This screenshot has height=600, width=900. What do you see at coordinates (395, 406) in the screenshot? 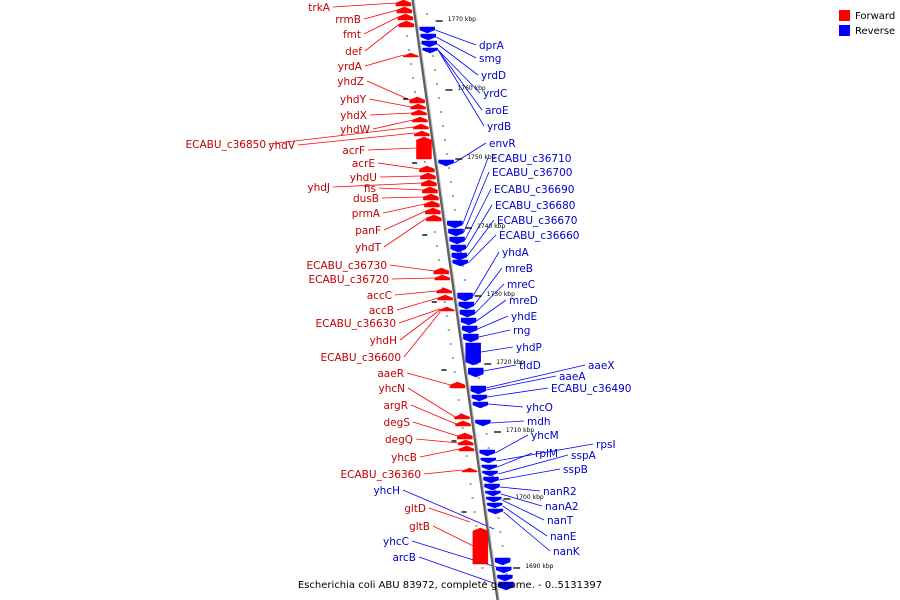
I see `gene-label-argr: argR` at bounding box center [395, 406].